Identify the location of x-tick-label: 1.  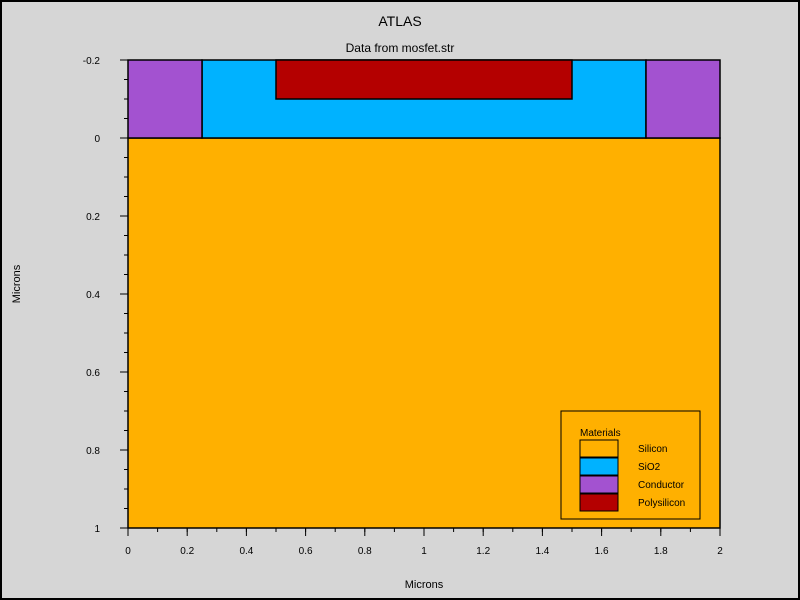
(424, 551).